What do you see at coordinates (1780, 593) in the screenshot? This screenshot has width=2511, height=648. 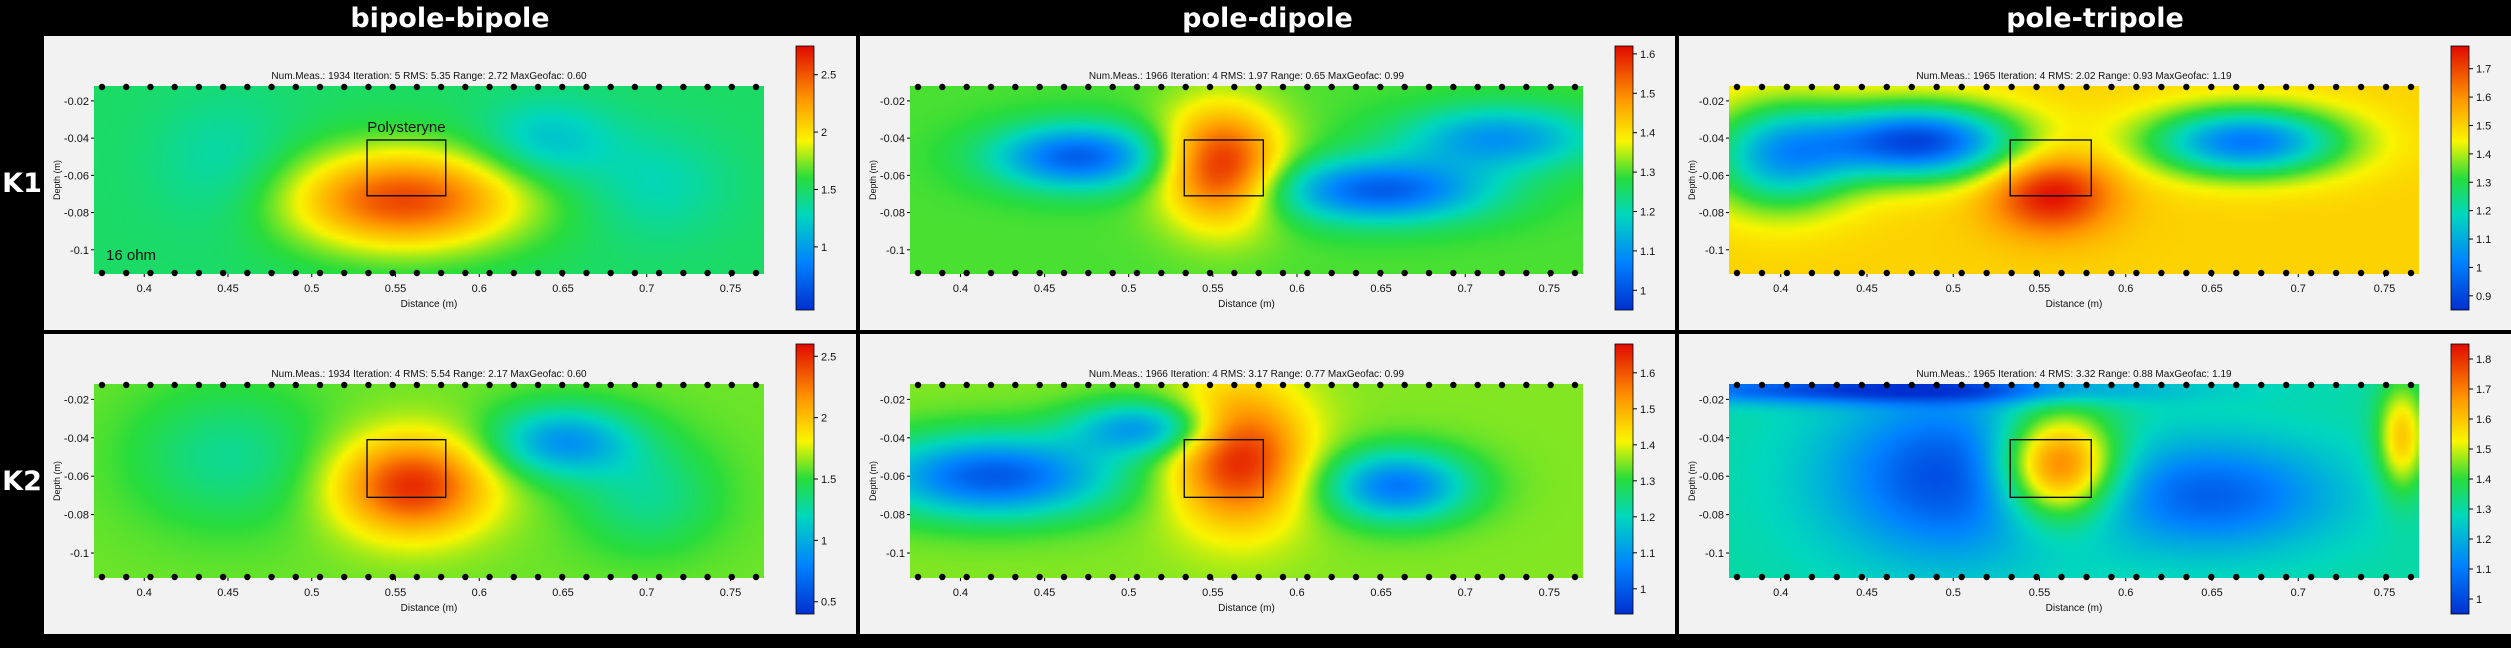 I see `x-tick-label: 0.4` at bounding box center [1780, 593].